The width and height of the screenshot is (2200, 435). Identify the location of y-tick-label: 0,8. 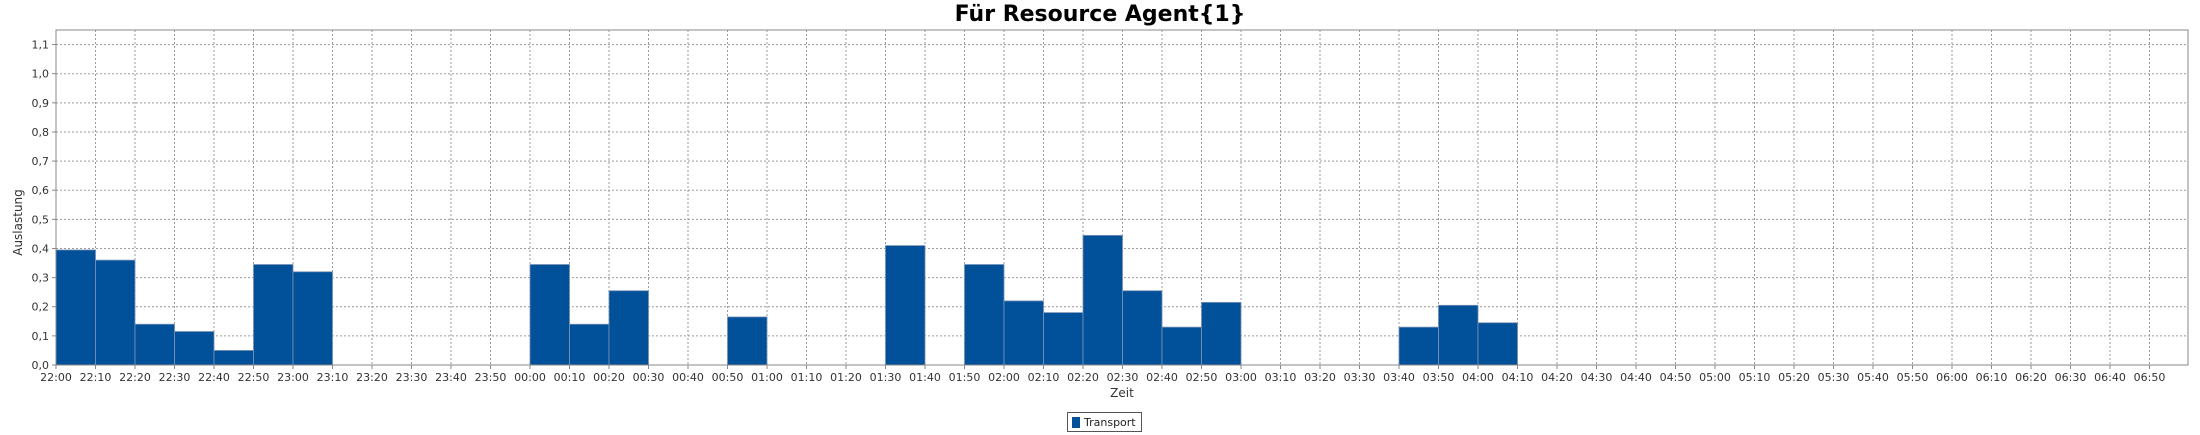
(41, 132).